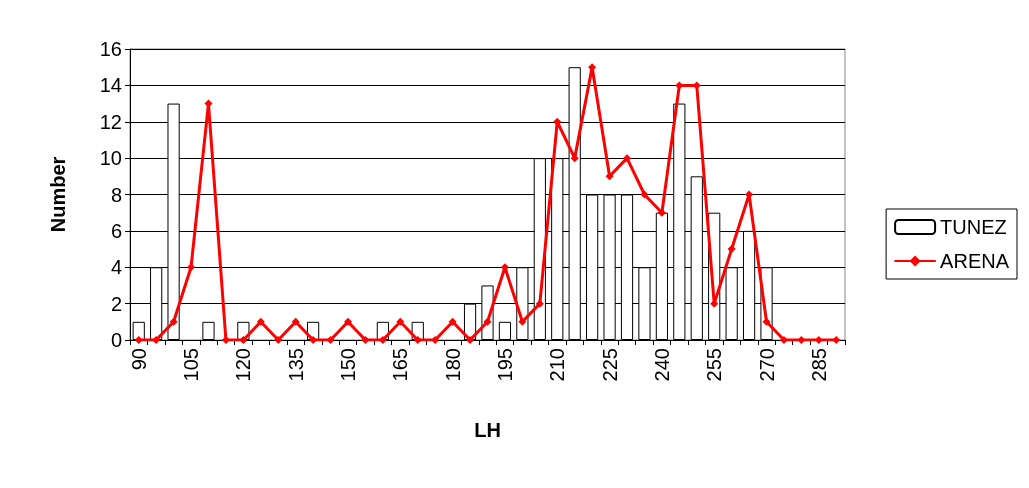  What do you see at coordinates (191, 365) in the screenshot?
I see `x-tick-label: 105` at bounding box center [191, 365].